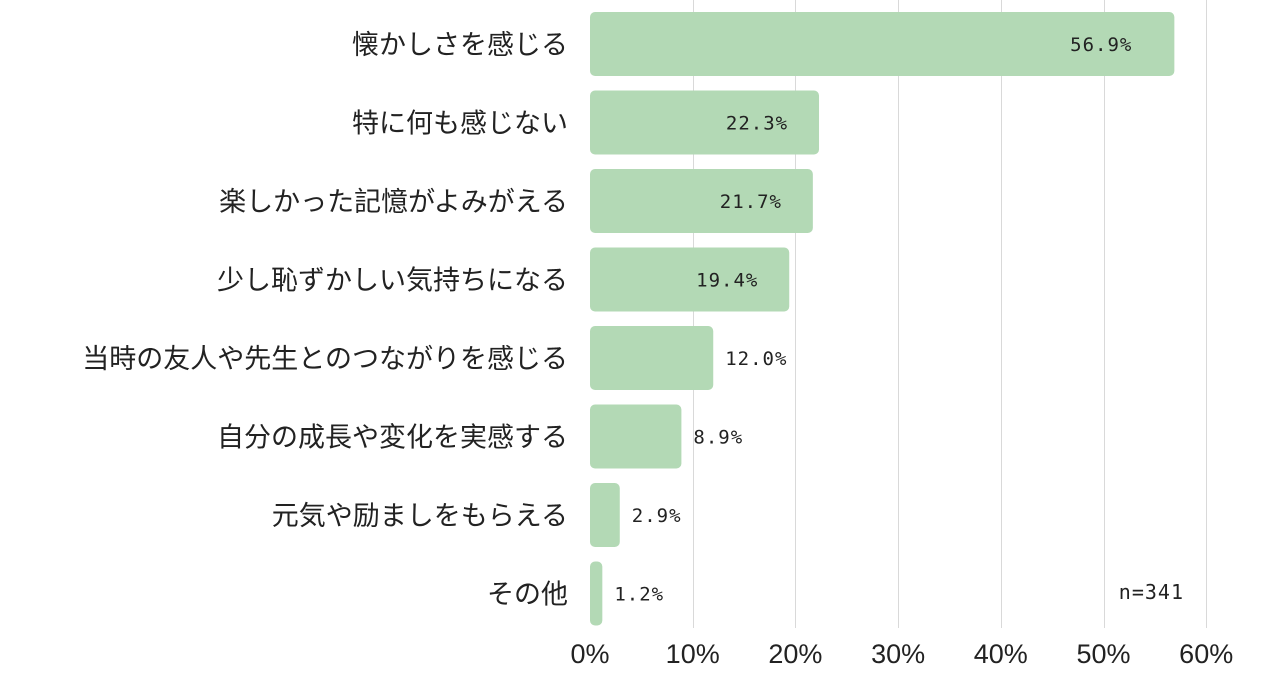 The width and height of the screenshot is (1280, 687). Describe the element at coordinates (898, 654) in the screenshot. I see `x-tick-label-3: 30%` at that location.